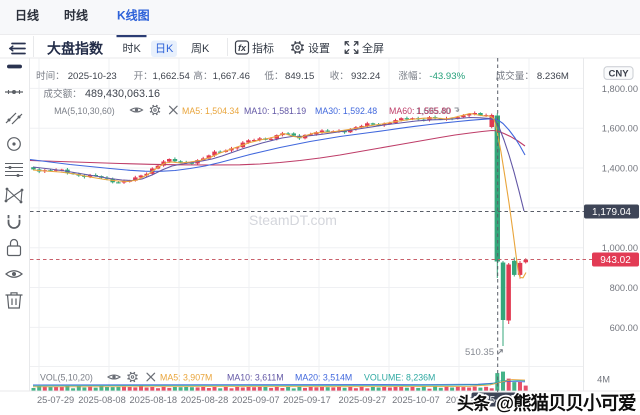  I want to click on svg-text: 时K, so click(132, 48).